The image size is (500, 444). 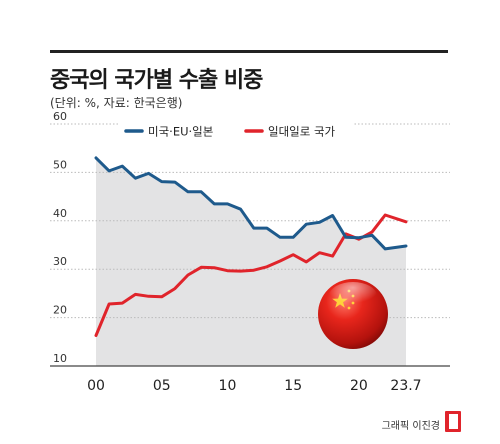 I want to click on legend-label: 미국·EU·일본, so click(x=180, y=132).